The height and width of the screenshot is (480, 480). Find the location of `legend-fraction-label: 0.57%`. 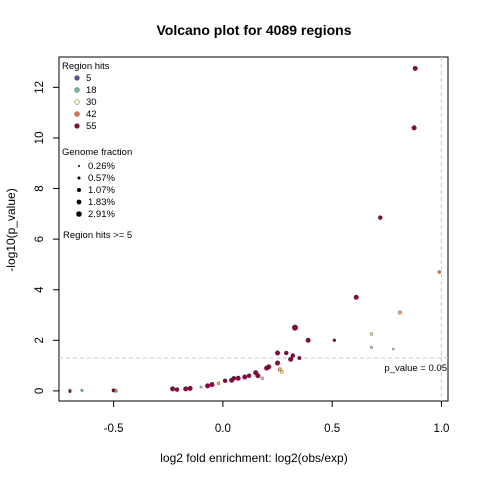

legend-fraction-label: 0.57% is located at coordinates (101, 178).